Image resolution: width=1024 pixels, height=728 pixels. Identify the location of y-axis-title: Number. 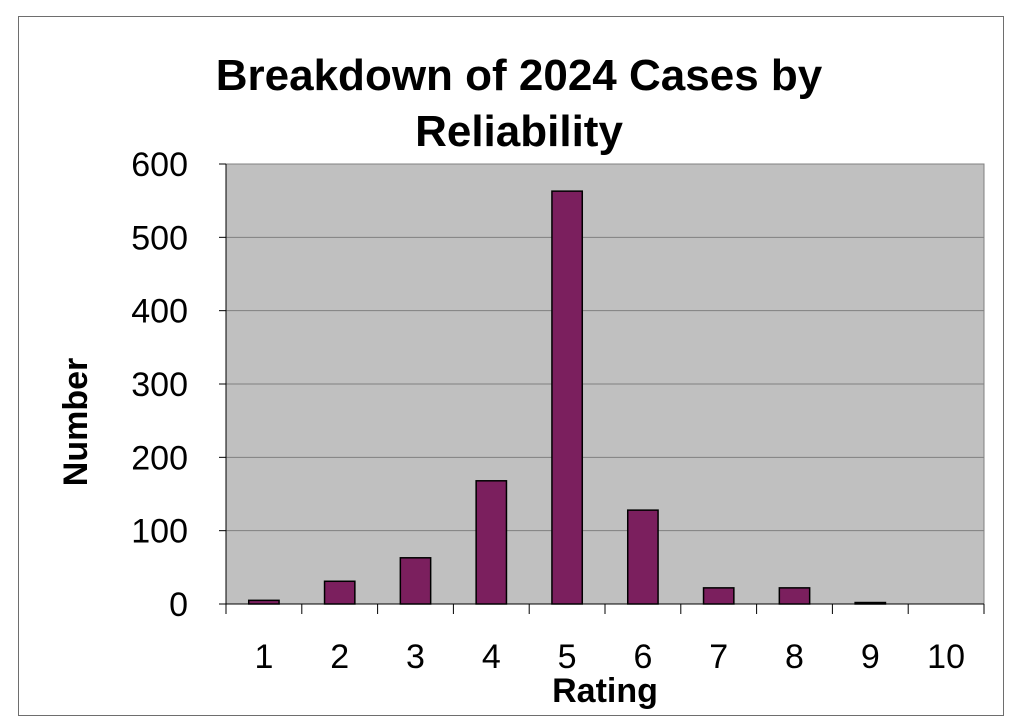
(76, 422).